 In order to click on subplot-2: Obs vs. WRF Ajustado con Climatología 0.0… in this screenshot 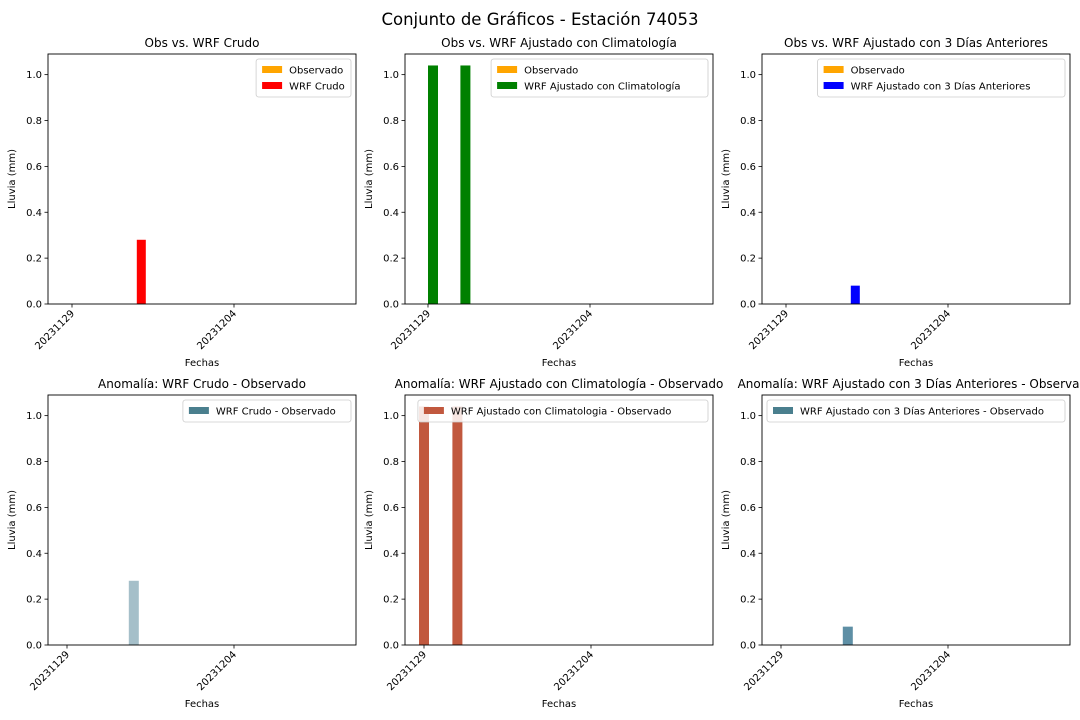, I will do `click(539, 202)`.